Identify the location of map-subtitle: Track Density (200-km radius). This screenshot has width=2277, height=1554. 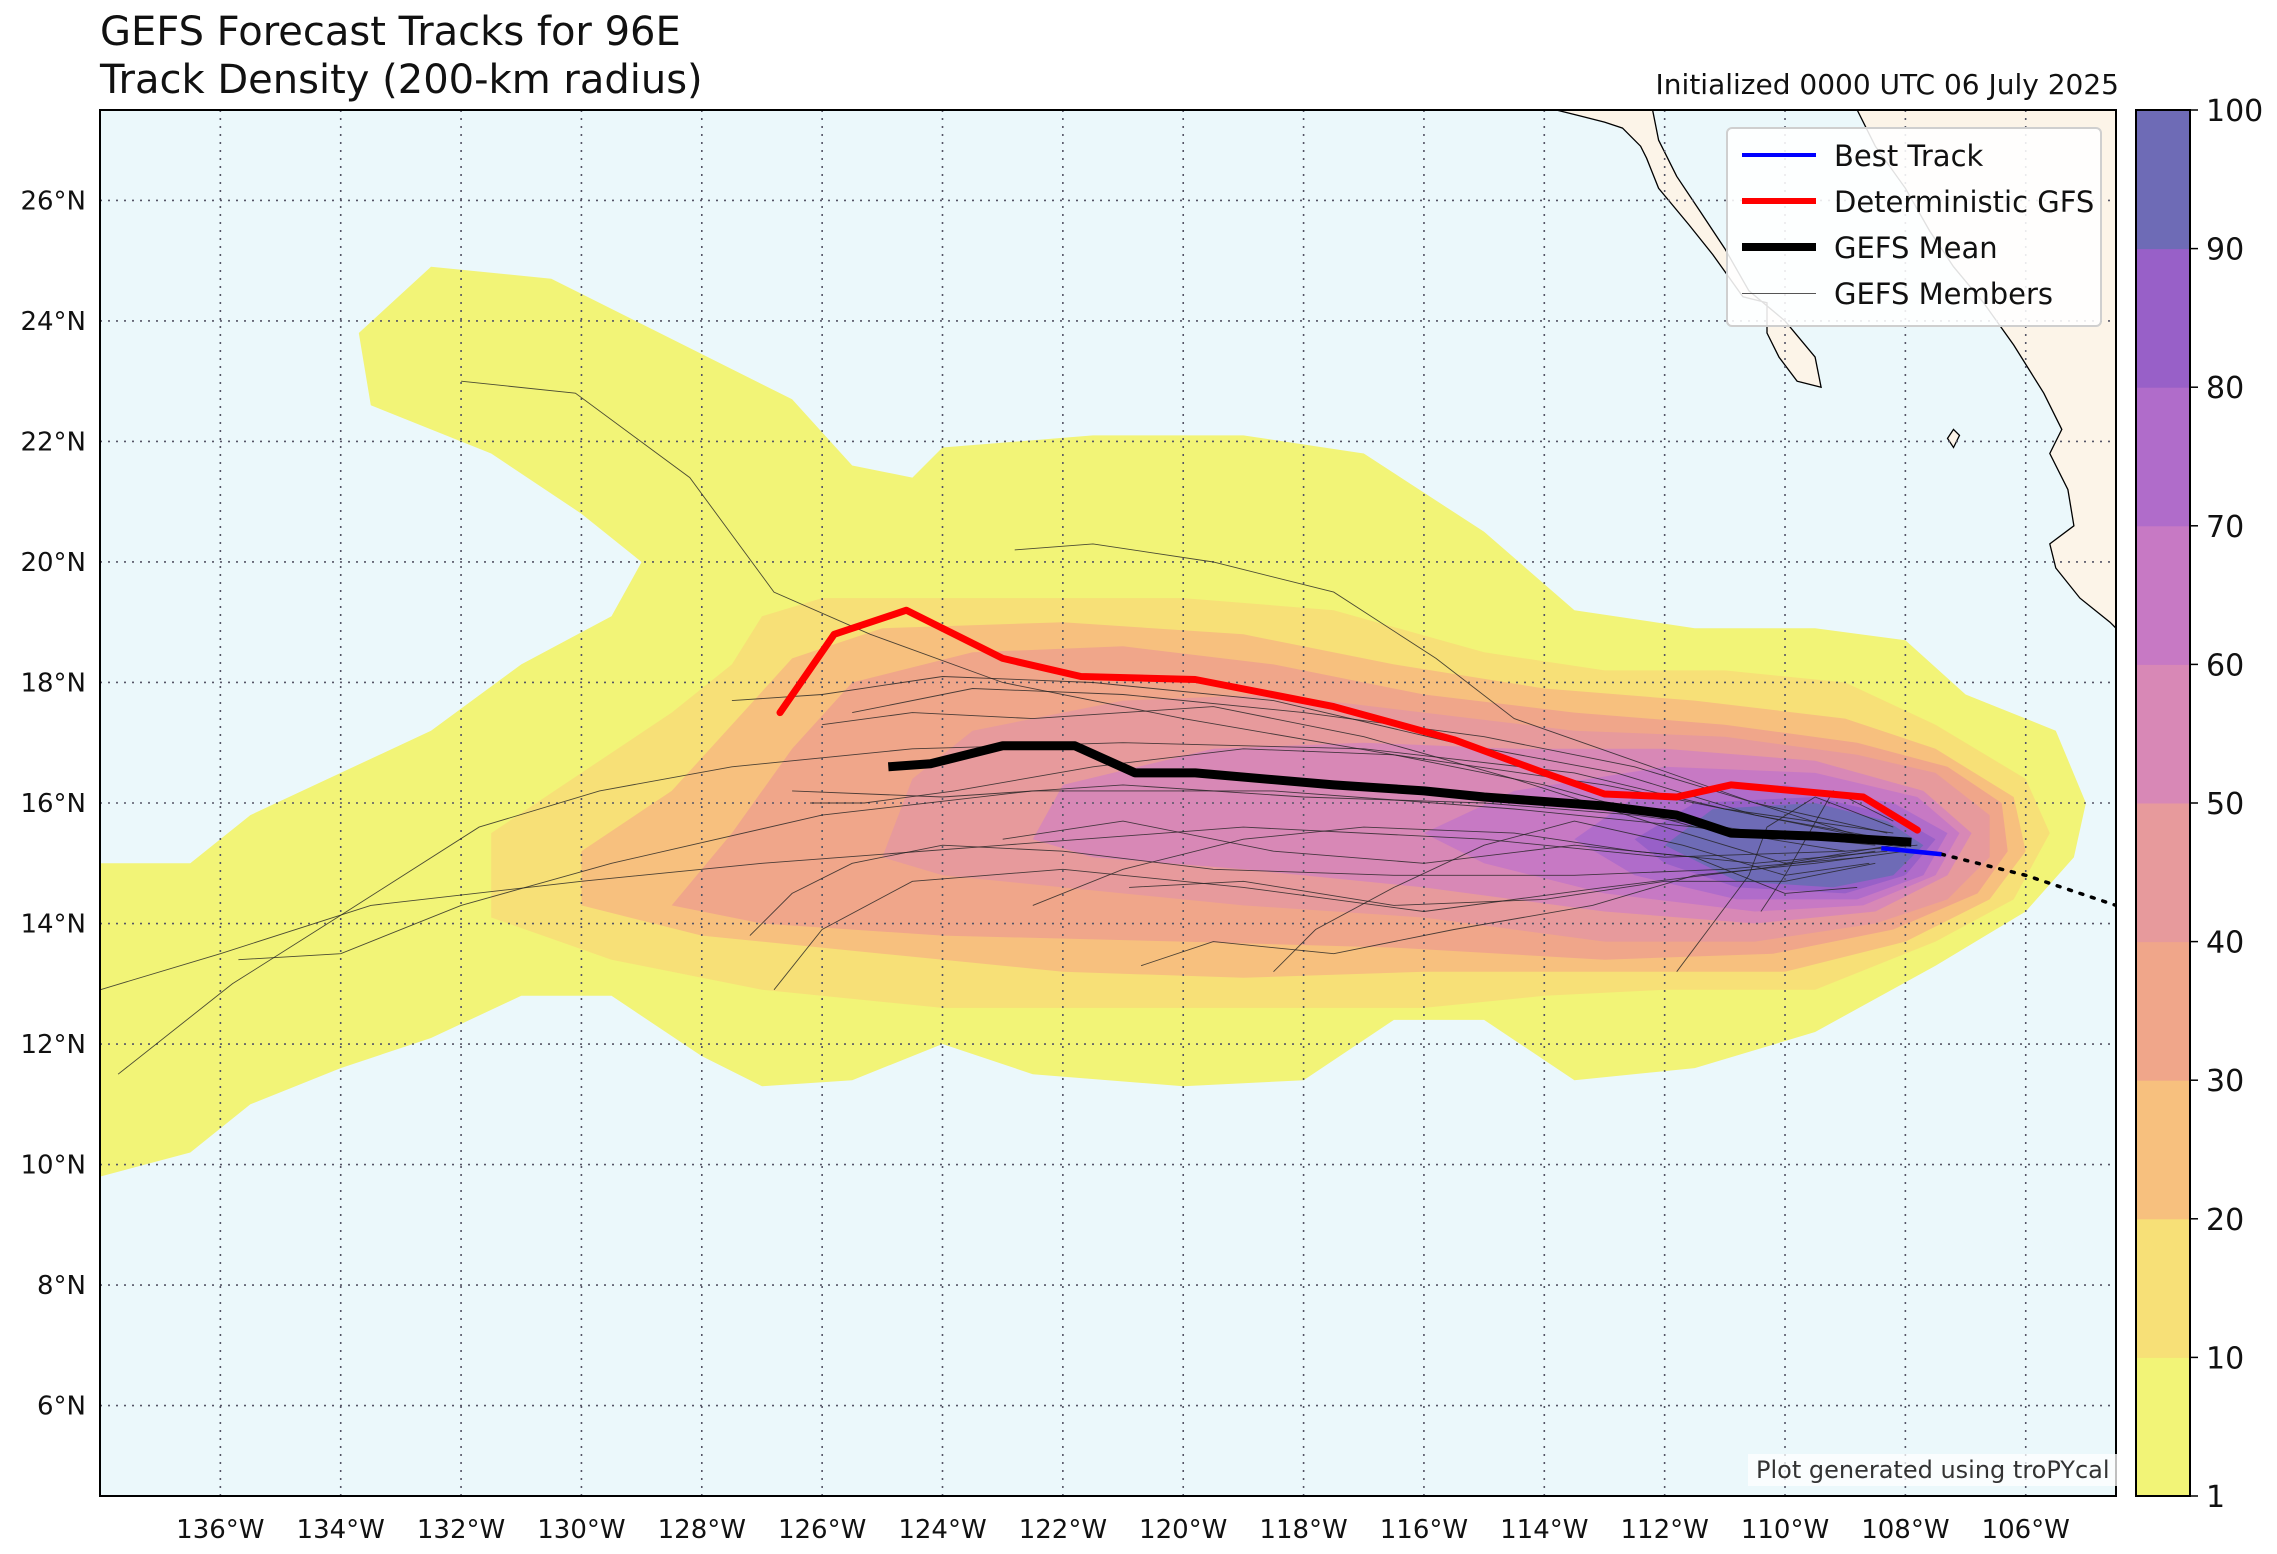
(401, 80).